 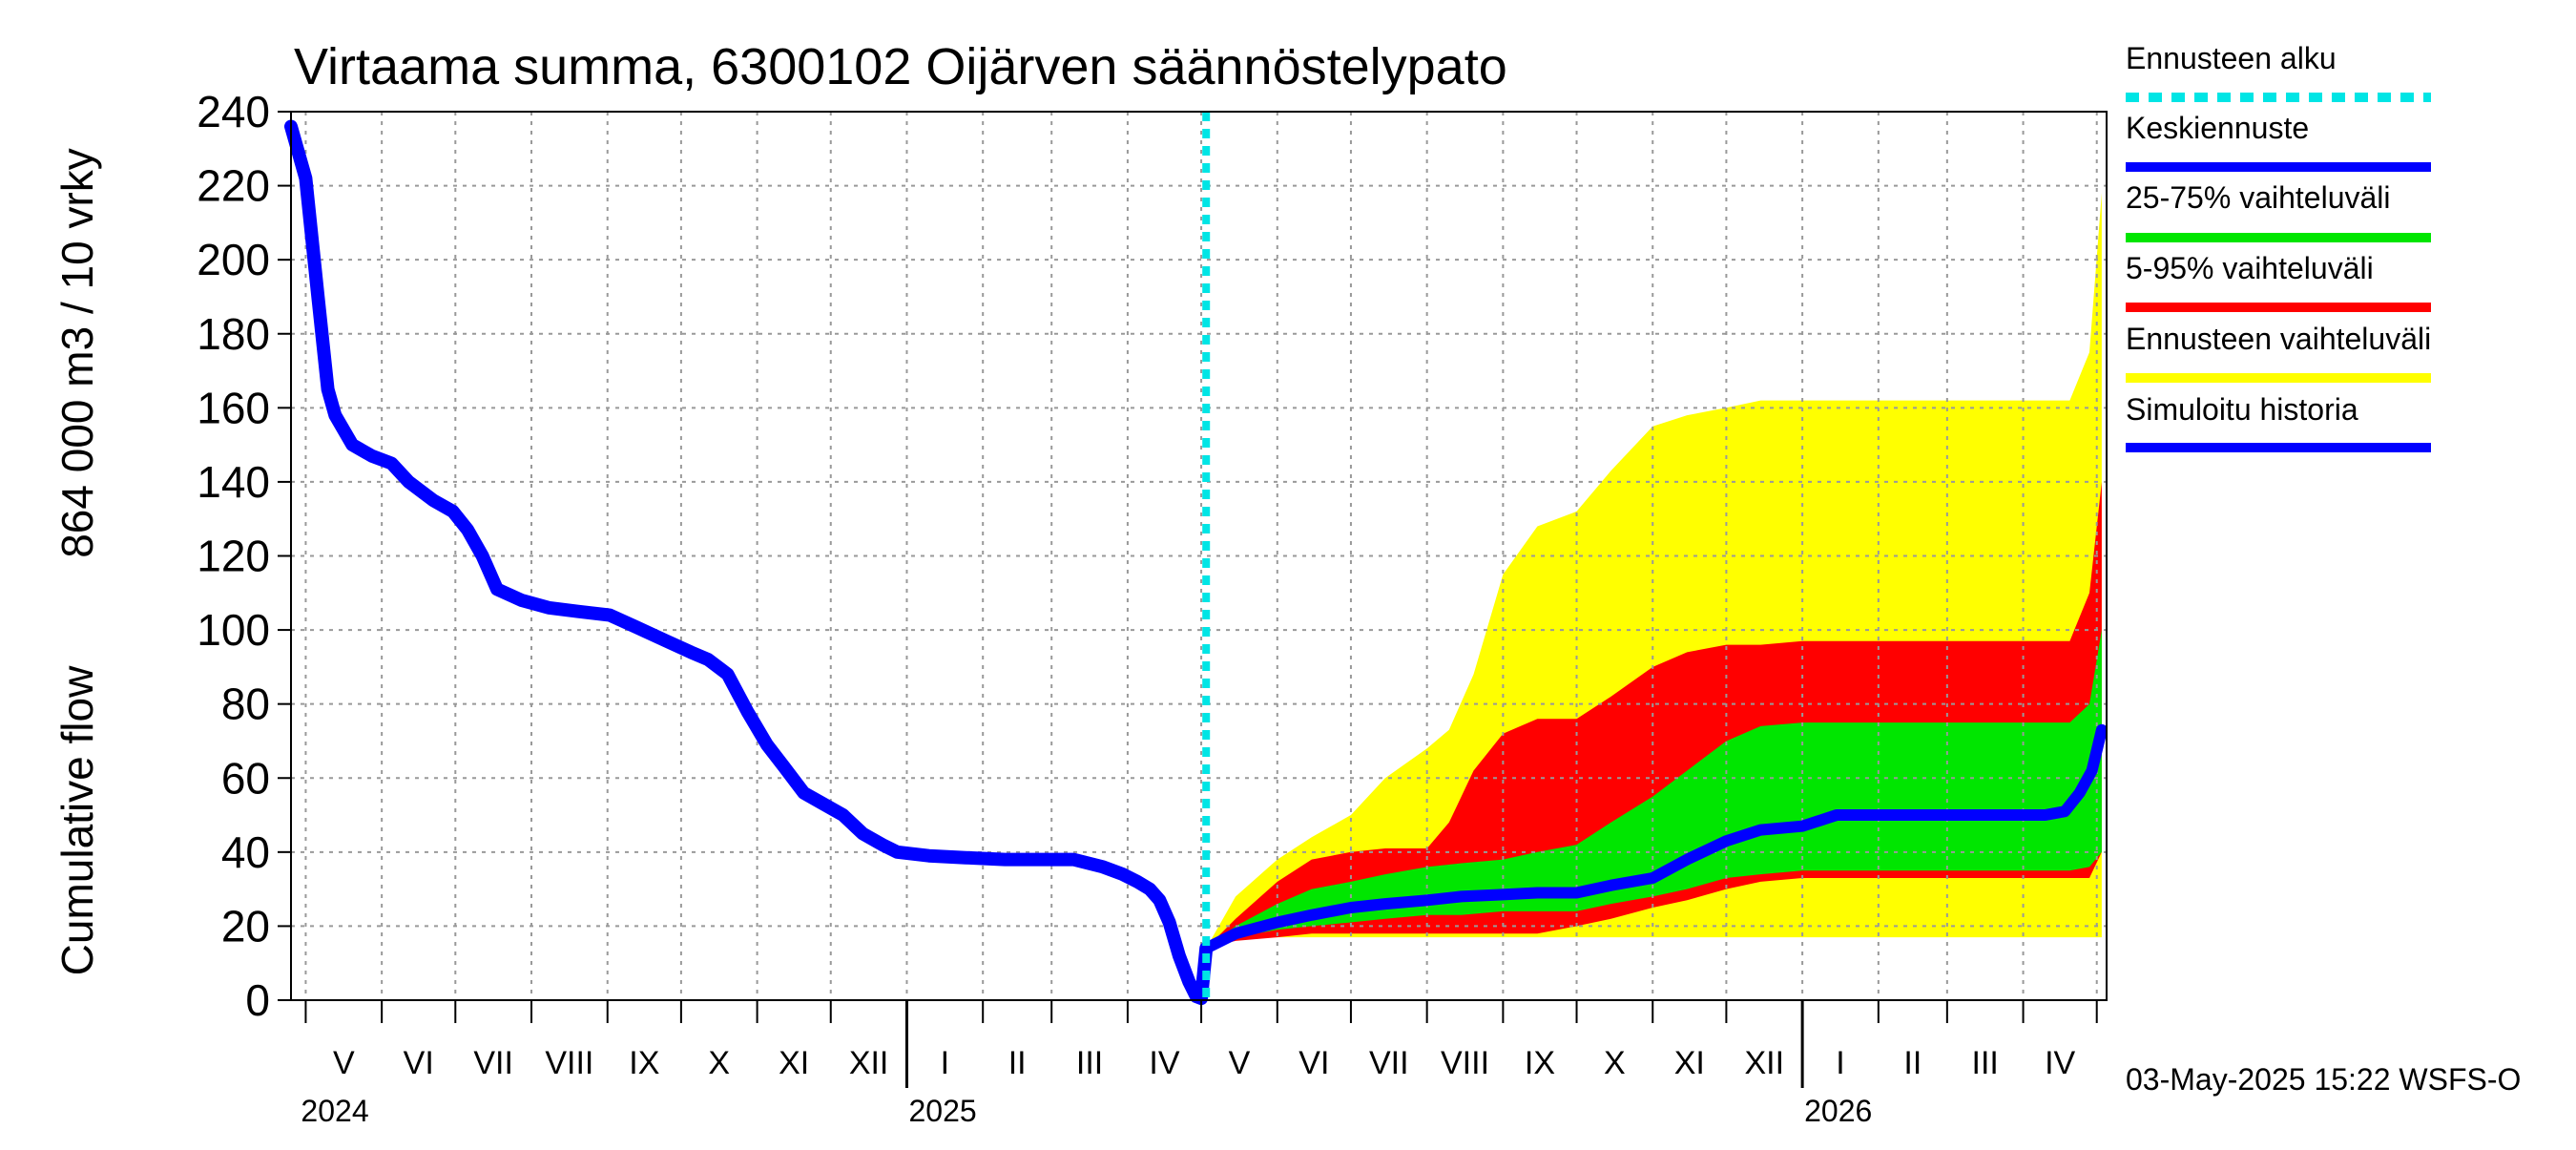 I want to click on y-tick-label: 220, so click(x=233, y=186).